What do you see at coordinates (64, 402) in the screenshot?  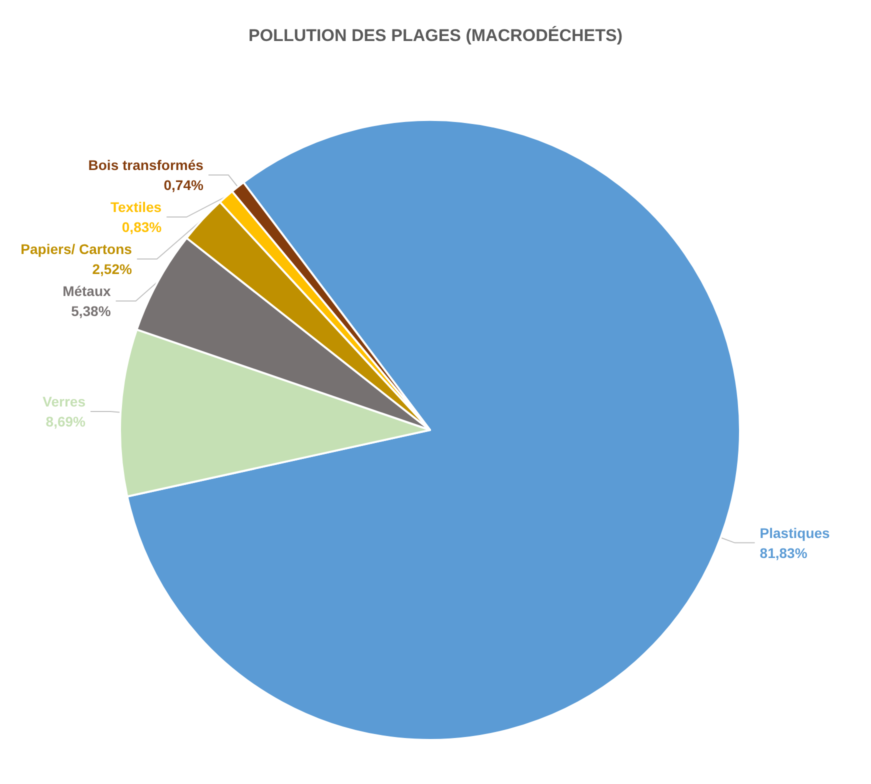 I see `slice-label: Verres` at bounding box center [64, 402].